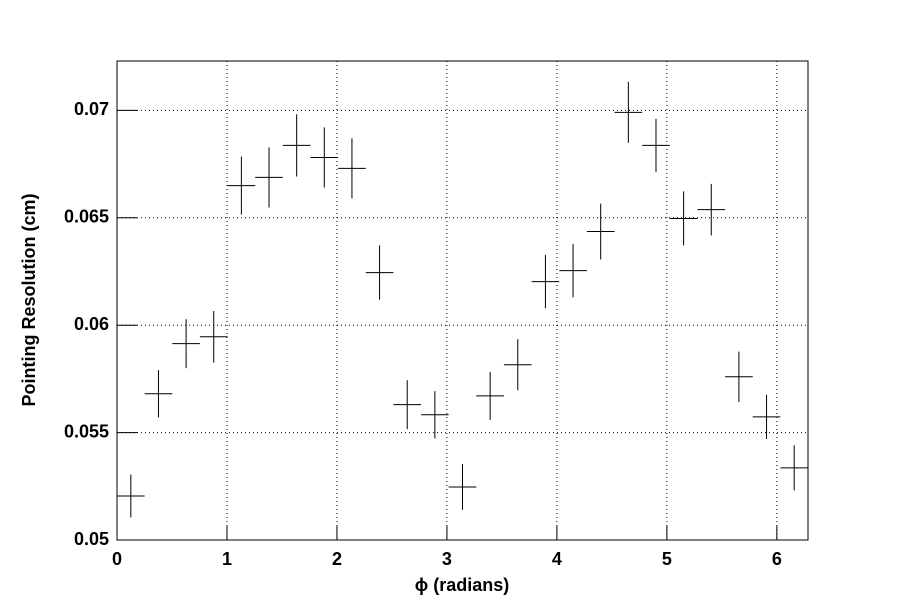  What do you see at coordinates (447, 559) in the screenshot?
I see `x-tick-label: 3` at bounding box center [447, 559].